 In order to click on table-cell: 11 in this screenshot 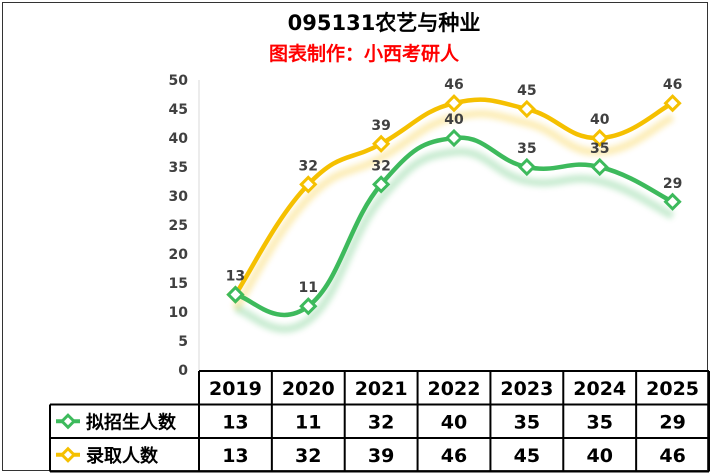, I will do `click(308, 422)`.